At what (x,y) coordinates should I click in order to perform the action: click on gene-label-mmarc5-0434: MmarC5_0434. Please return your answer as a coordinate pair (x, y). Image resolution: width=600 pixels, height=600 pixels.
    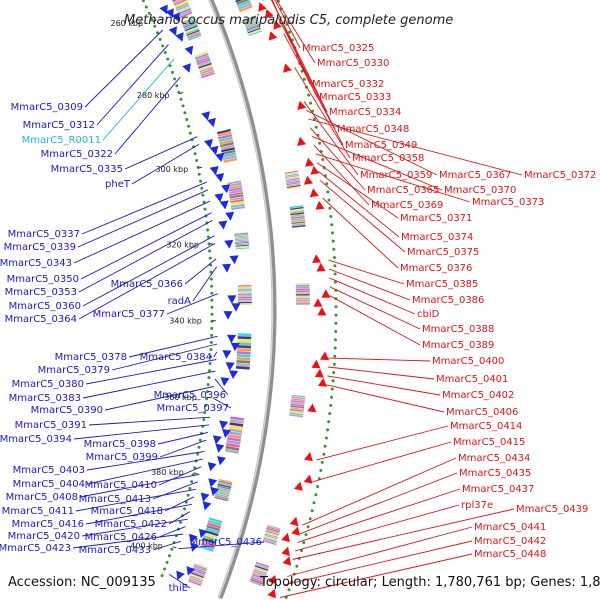
    Looking at the image, I should click on (494, 458).